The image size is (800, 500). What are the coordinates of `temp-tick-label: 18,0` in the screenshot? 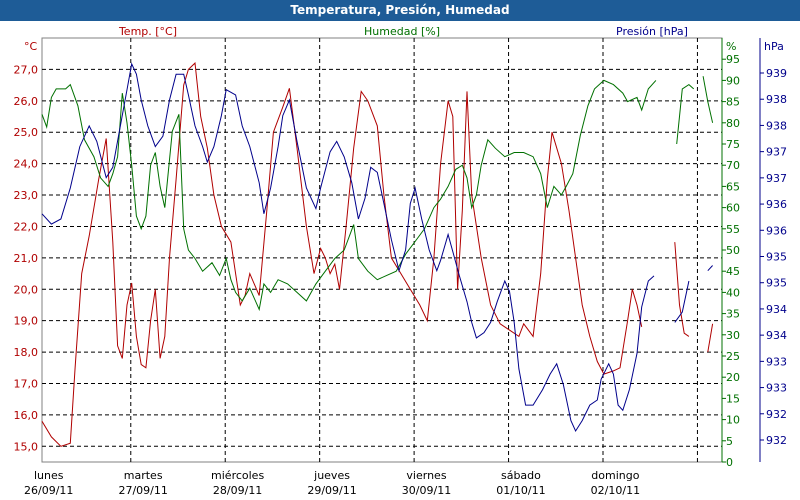 It's located at (26, 352).